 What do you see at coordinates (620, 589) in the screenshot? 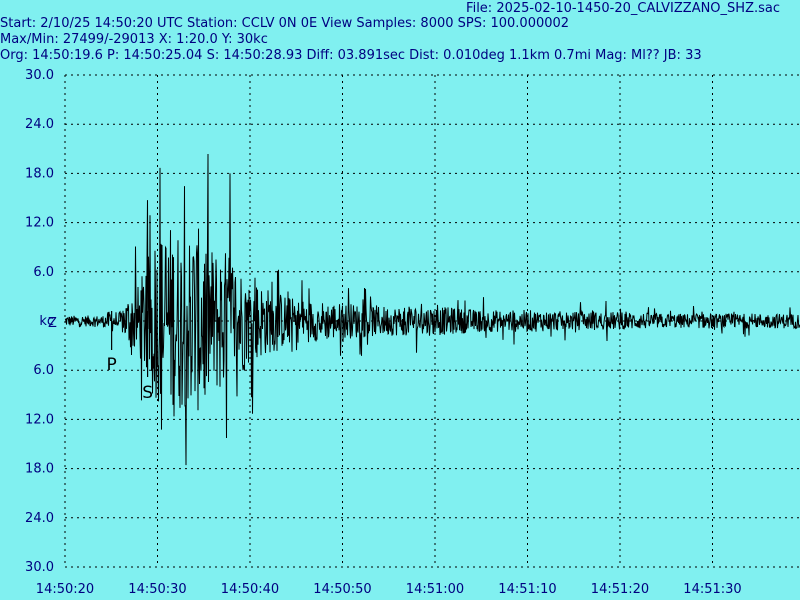
I see `x-tick-label: 14:51:20` at bounding box center [620, 589].